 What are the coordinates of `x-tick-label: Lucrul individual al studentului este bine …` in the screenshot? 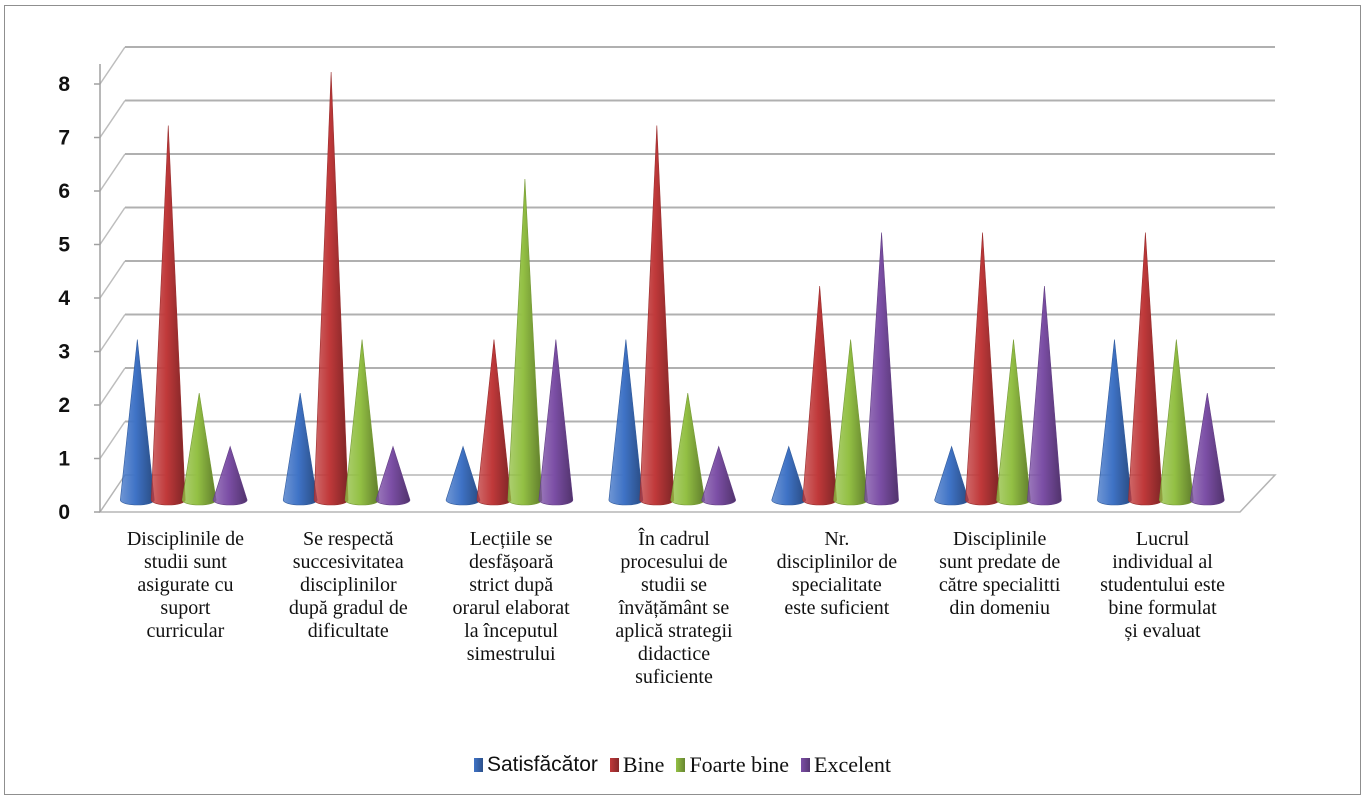 It's located at (1163, 585).